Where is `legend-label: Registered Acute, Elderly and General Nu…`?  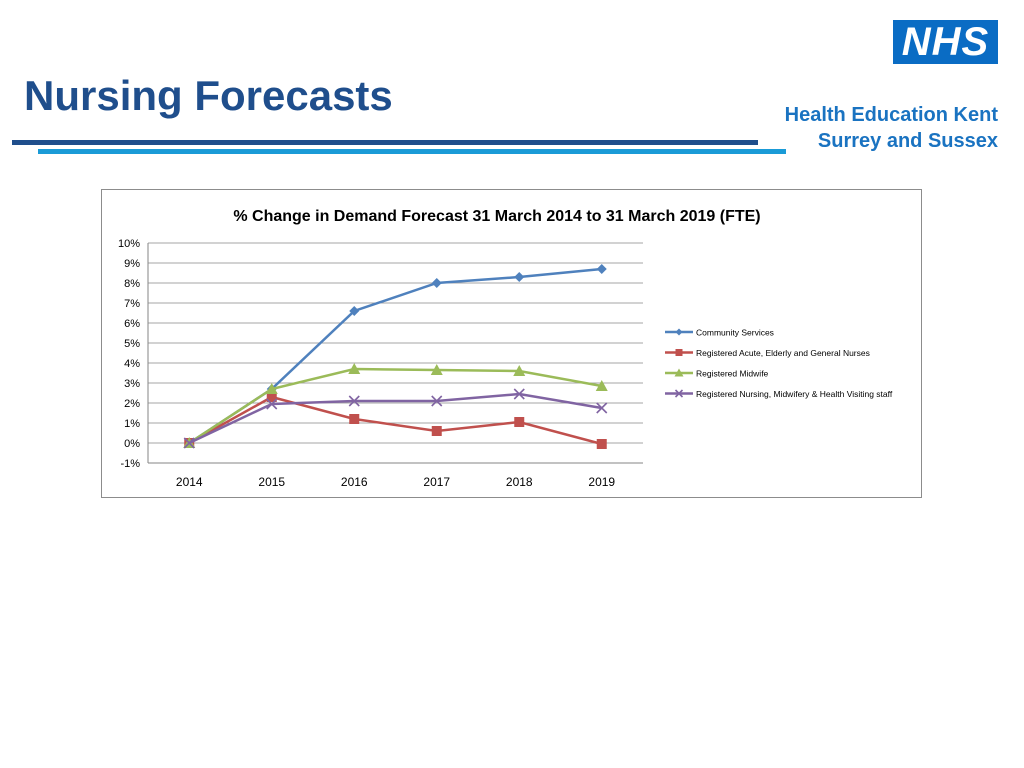
legend-label: Registered Acute, Elderly and General Nu… is located at coordinates (783, 353).